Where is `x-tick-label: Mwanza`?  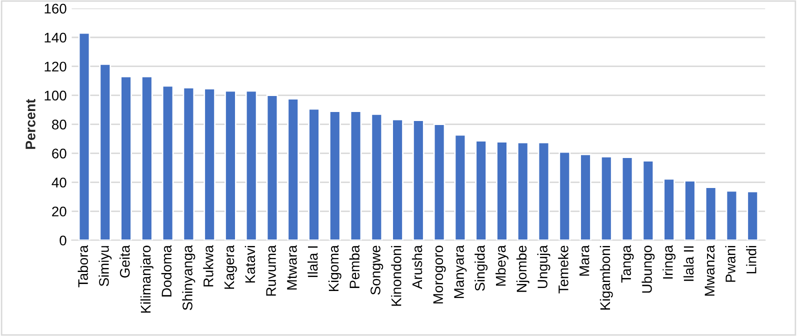
x-tick-label: Mwanza is located at coordinates (709, 270).